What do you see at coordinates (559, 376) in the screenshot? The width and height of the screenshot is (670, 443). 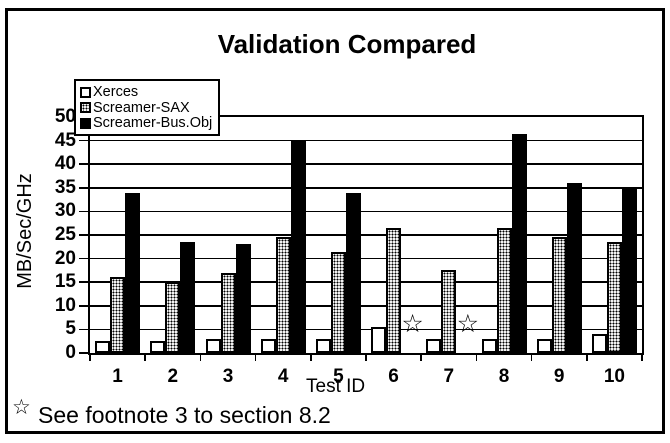 I see `x-axis-tick-label: 9` at bounding box center [559, 376].